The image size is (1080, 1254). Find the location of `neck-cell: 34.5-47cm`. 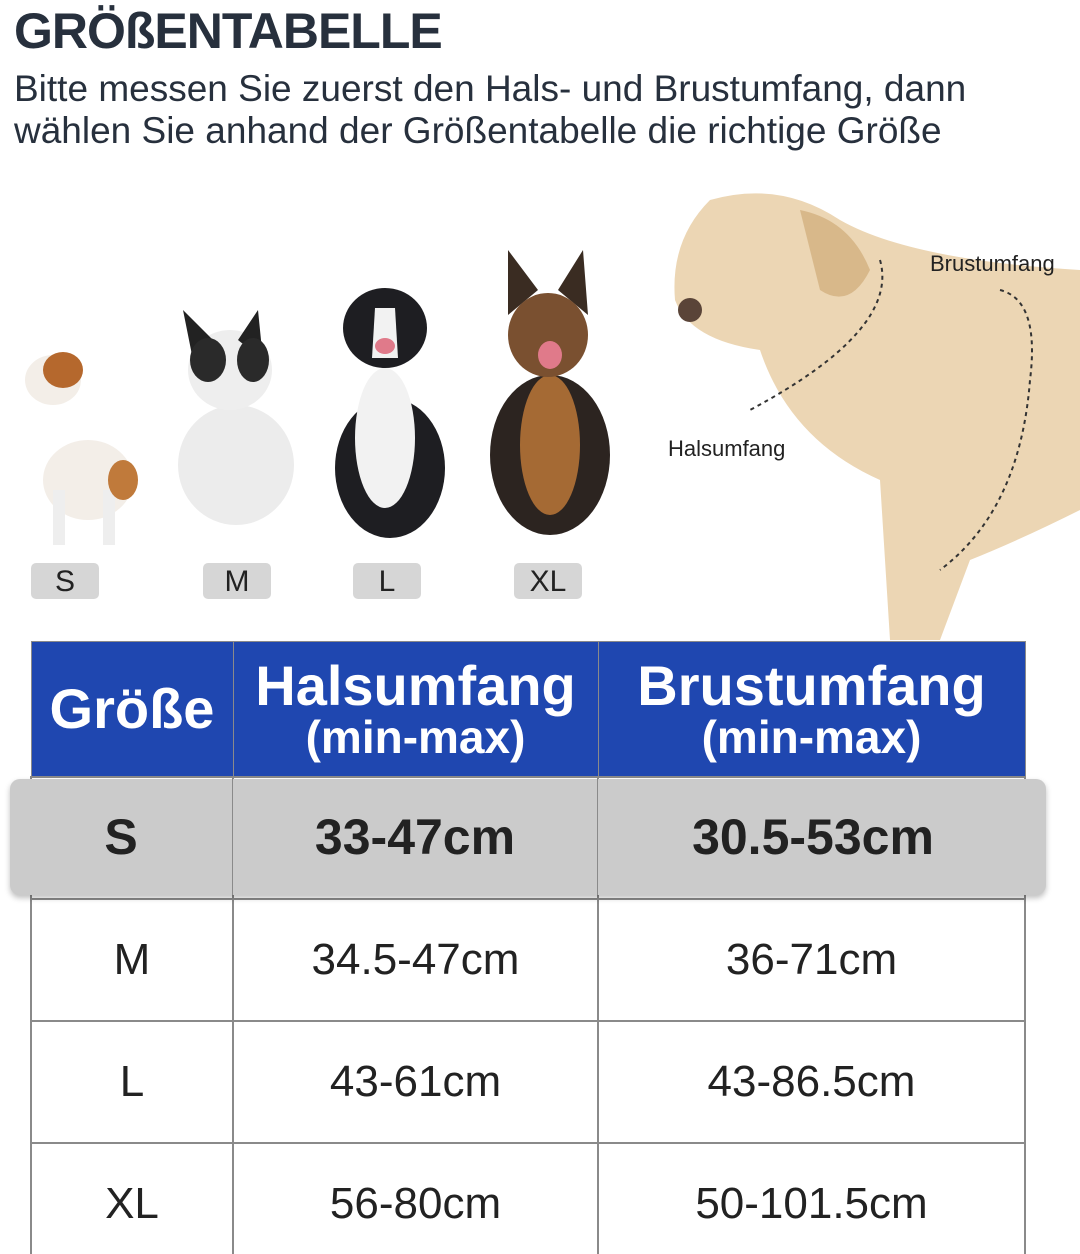

neck-cell: 34.5-47cm is located at coordinates (415, 960).